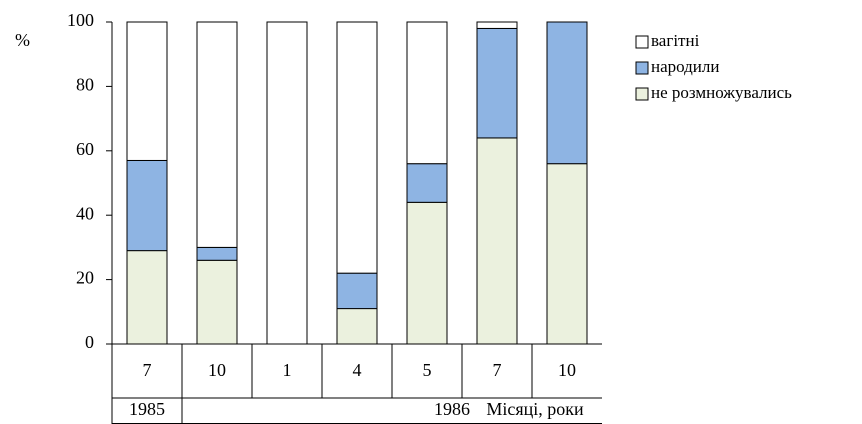 This screenshot has height=424, width=862. Describe the element at coordinates (22, 40) in the screenshot. I see `y-axis-label: %` at that location.